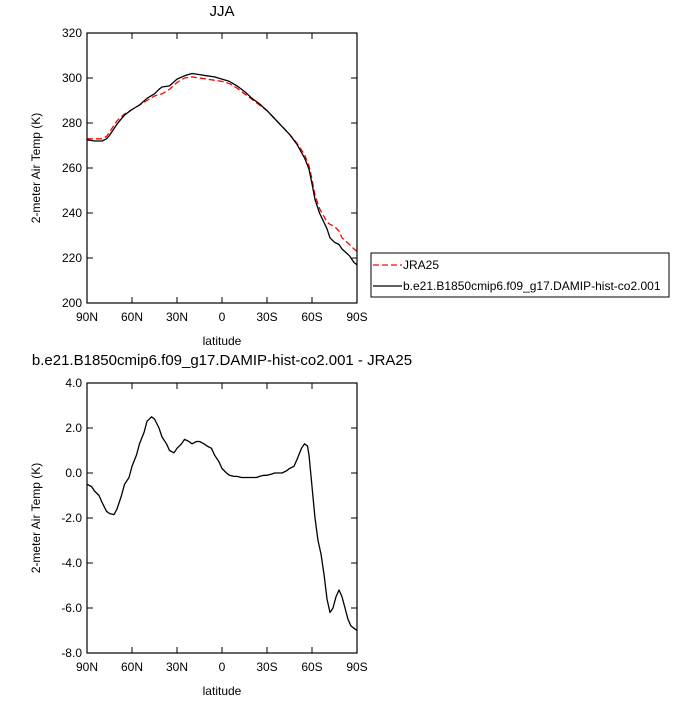 This screenshot has height=705, width=700. I want to click on y-tick-label: -2.0, so click(71, 518).